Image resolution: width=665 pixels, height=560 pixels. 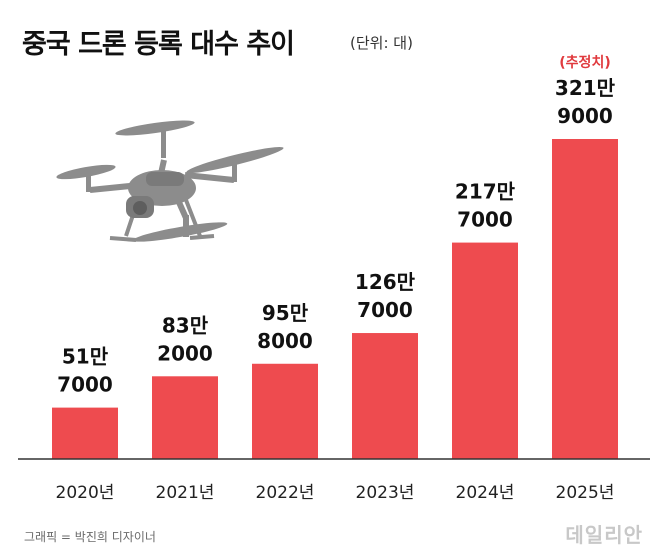 I want to click on x-tick-label: 2024년, so click(x=485, y=493).